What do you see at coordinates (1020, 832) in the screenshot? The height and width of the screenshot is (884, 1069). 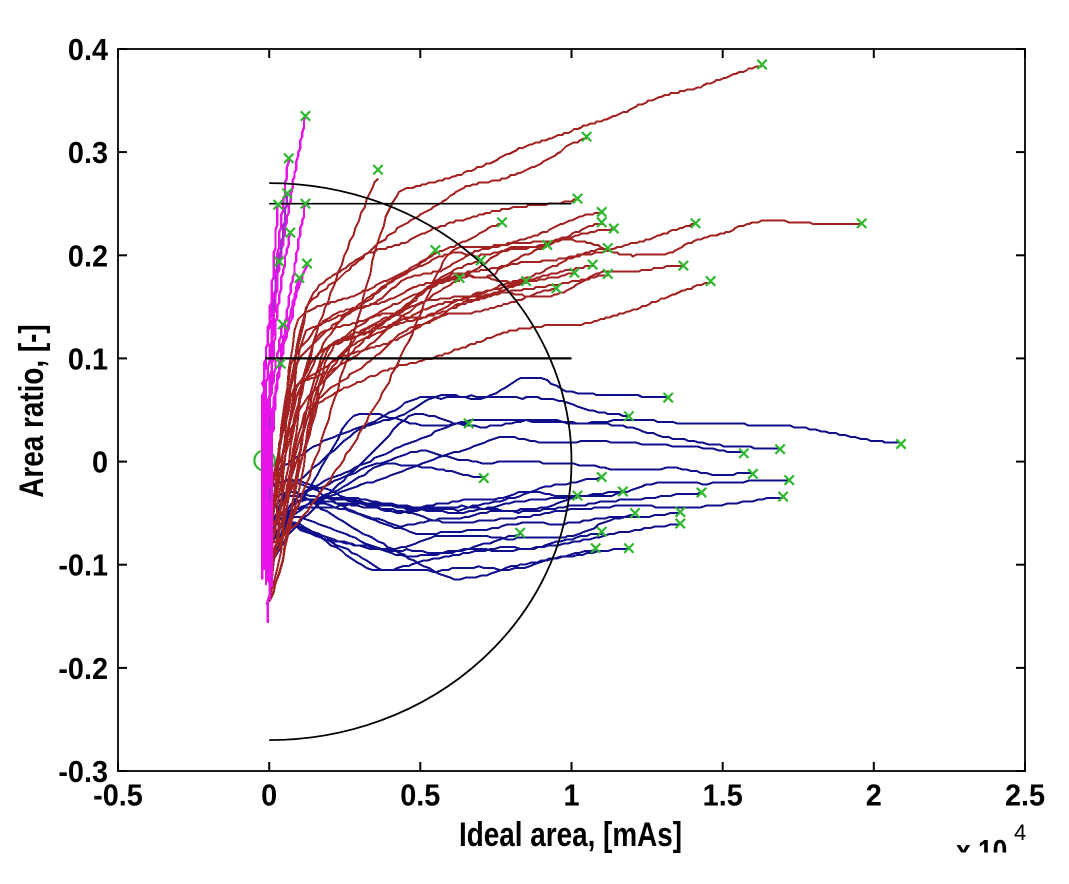 I see `svg-text: 4` at bounding box center [1020, 832].